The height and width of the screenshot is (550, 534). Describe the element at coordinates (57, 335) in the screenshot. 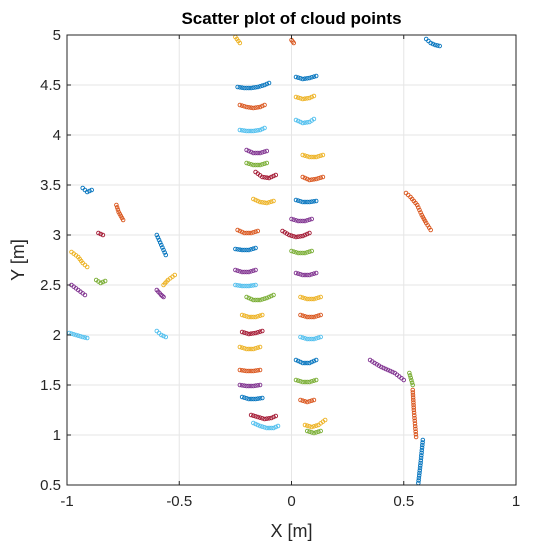

I see `y-tick-label: 2` at that location.